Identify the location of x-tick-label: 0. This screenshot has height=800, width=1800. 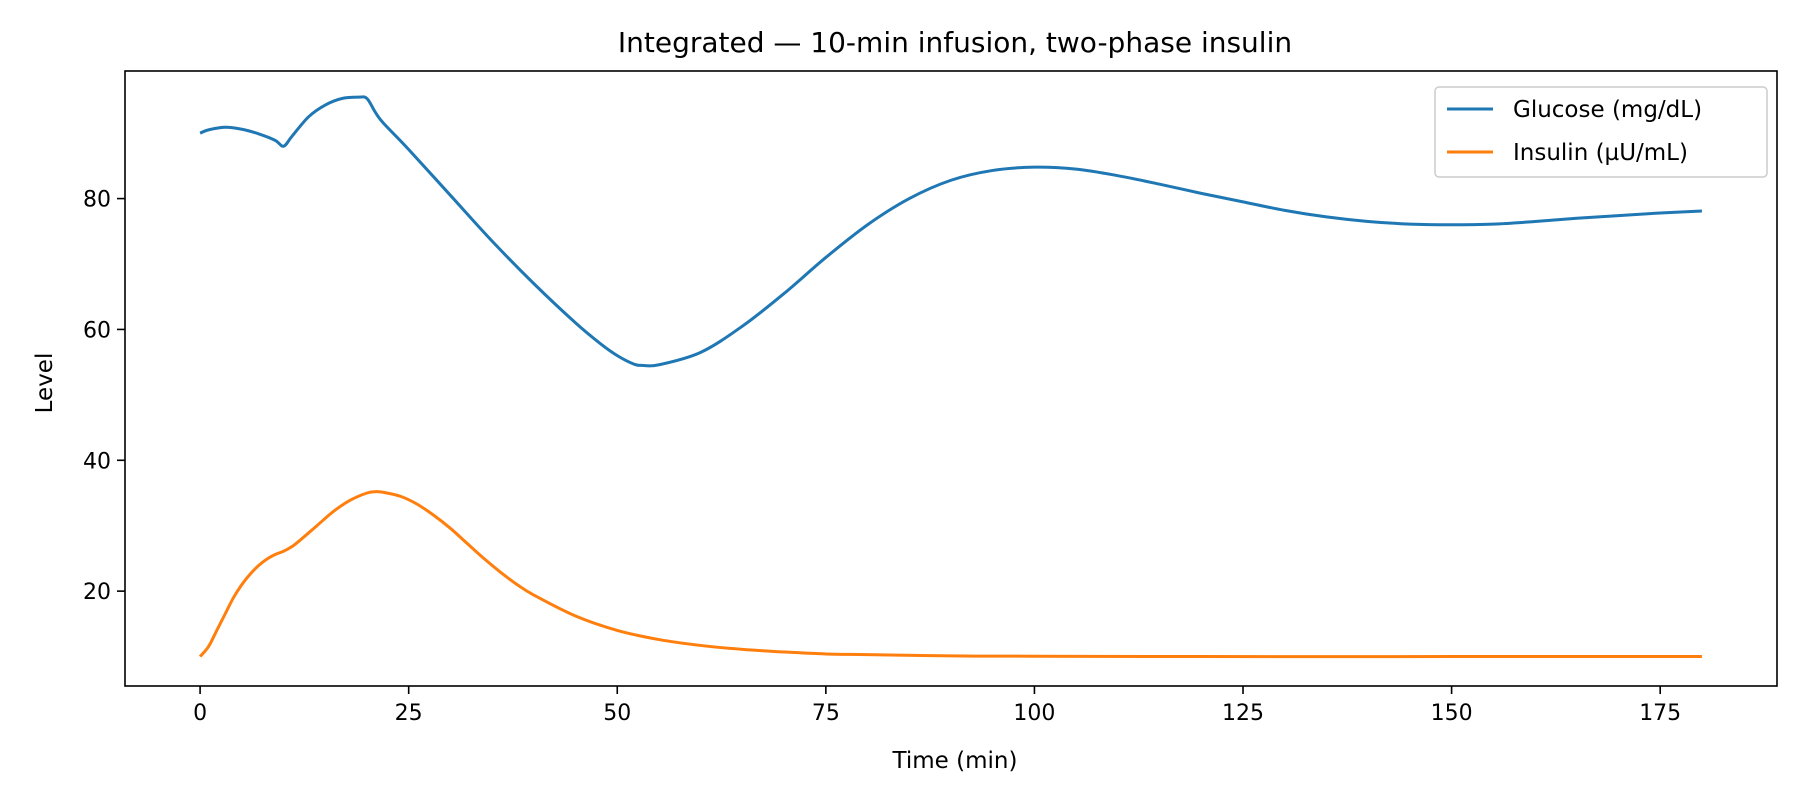
(200, 713).